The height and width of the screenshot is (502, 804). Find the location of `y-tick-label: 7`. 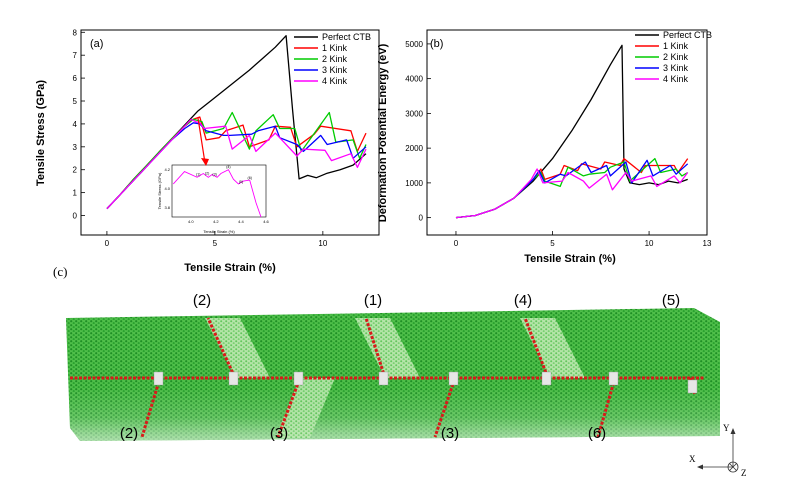

y-tick-label: 7 is located at coordinates (75, 55).